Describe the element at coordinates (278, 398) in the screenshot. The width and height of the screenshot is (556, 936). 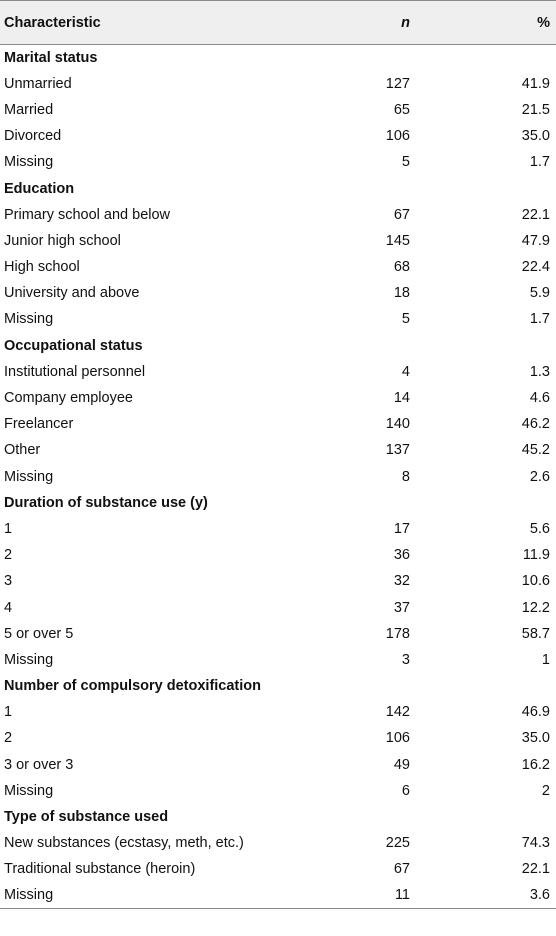
I see `table-row: Company employee 14 4.6` at that location.